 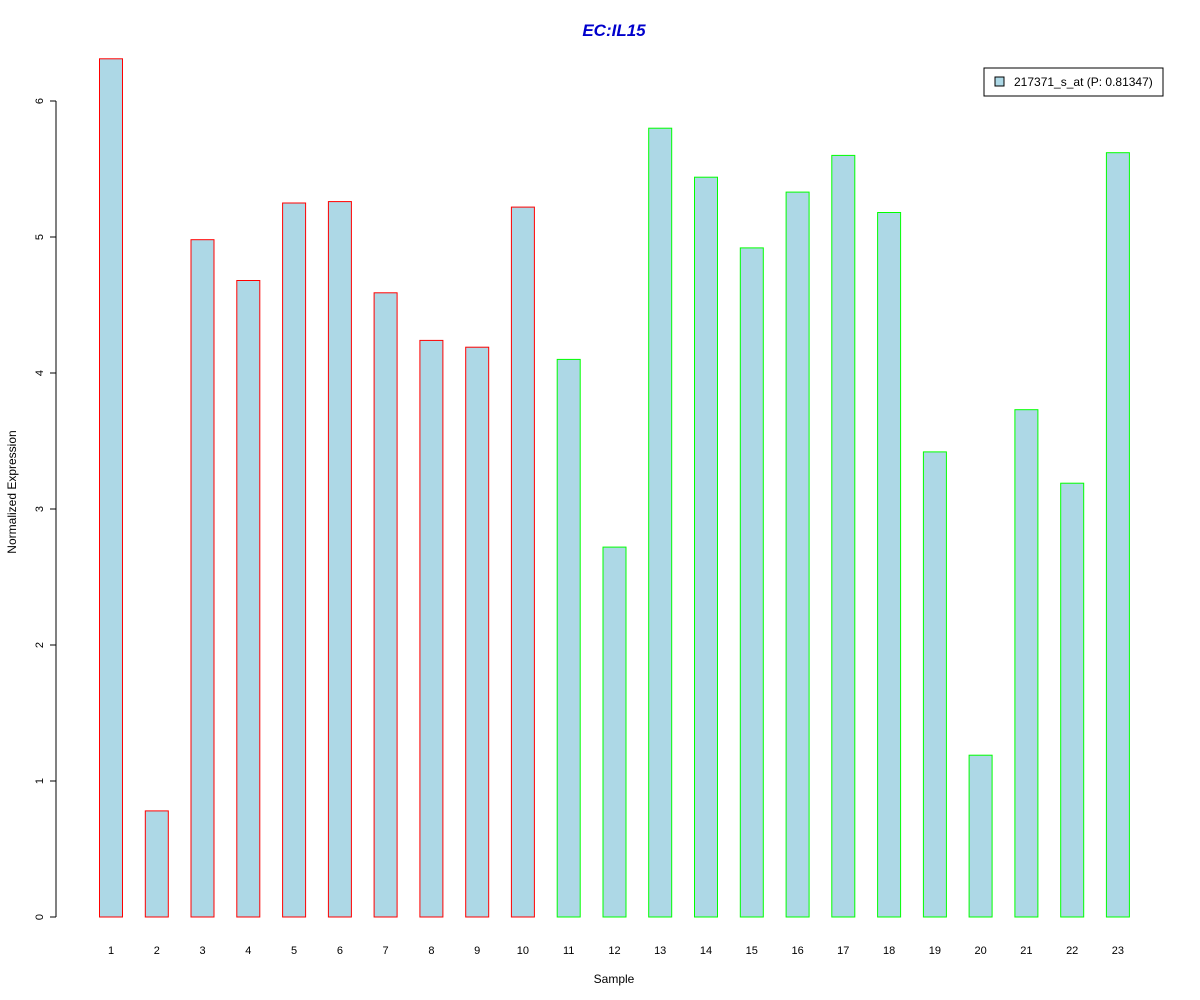 I want to click on y-tick-label: 6, so click(x=40, y=101).